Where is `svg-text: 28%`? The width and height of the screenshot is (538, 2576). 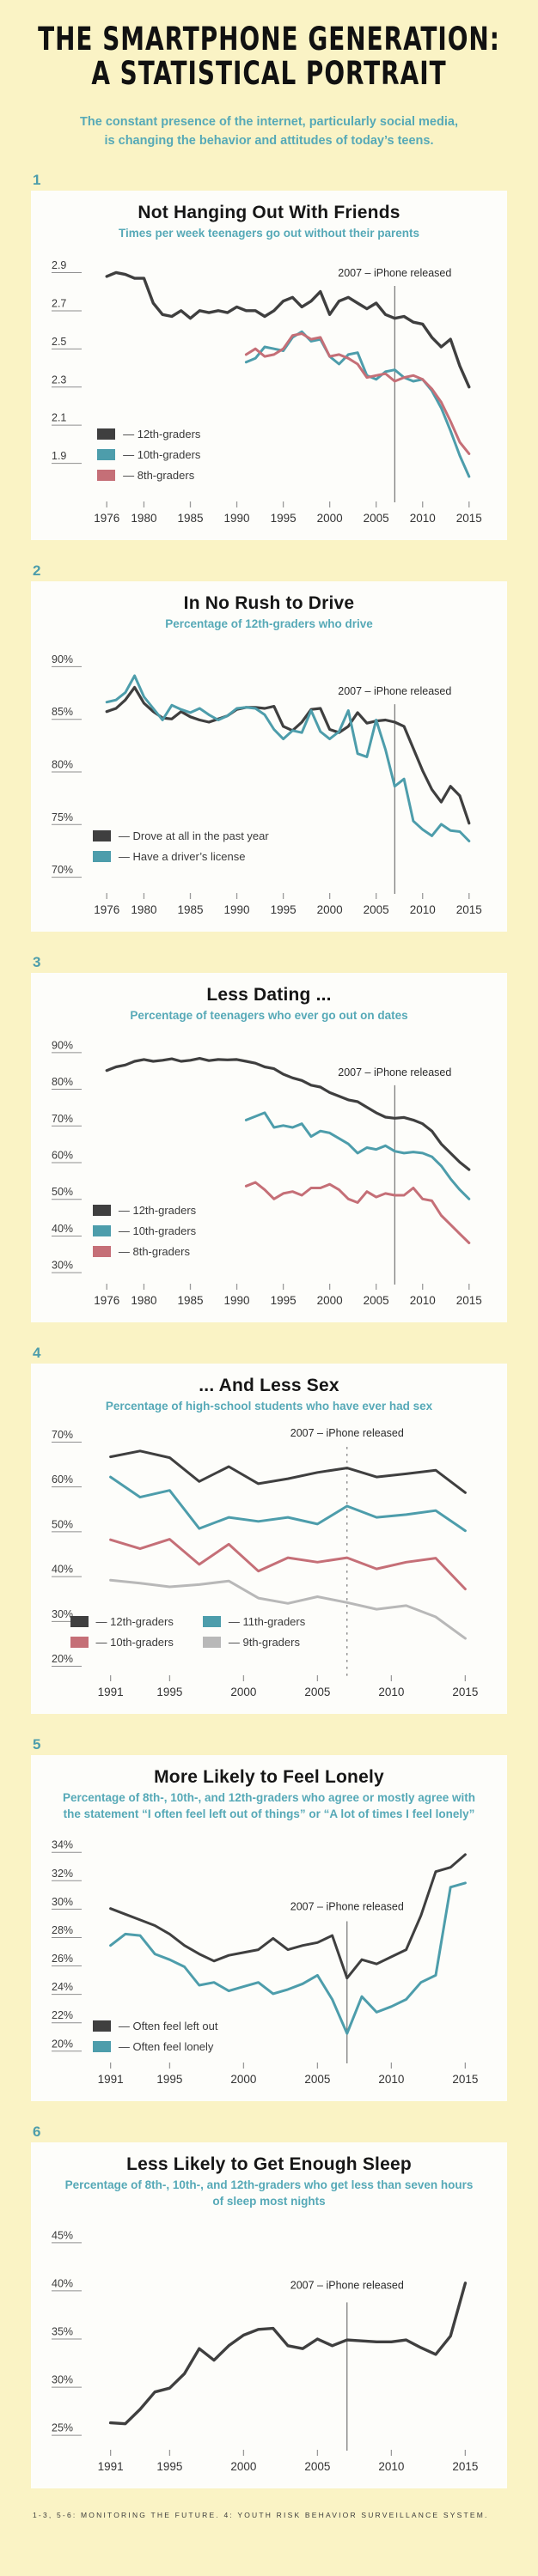
svg-text: 28% is located at coordinates (62, 1930).